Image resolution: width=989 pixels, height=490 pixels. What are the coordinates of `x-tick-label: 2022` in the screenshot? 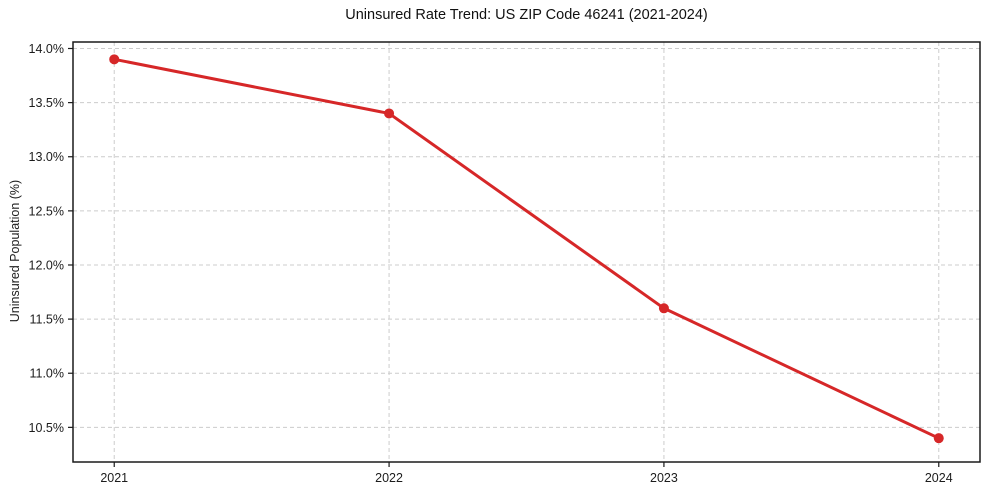 It's located at (389, 478).